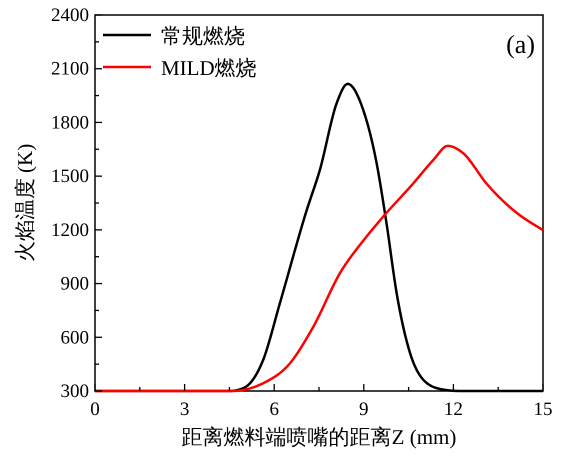 Image resolution: width=563 pixels, height=459 pixels. What do you see at coordinates (274, 409) in the screenshot?
I see `x-tick-label: 6` at bounding box center [274, 409].